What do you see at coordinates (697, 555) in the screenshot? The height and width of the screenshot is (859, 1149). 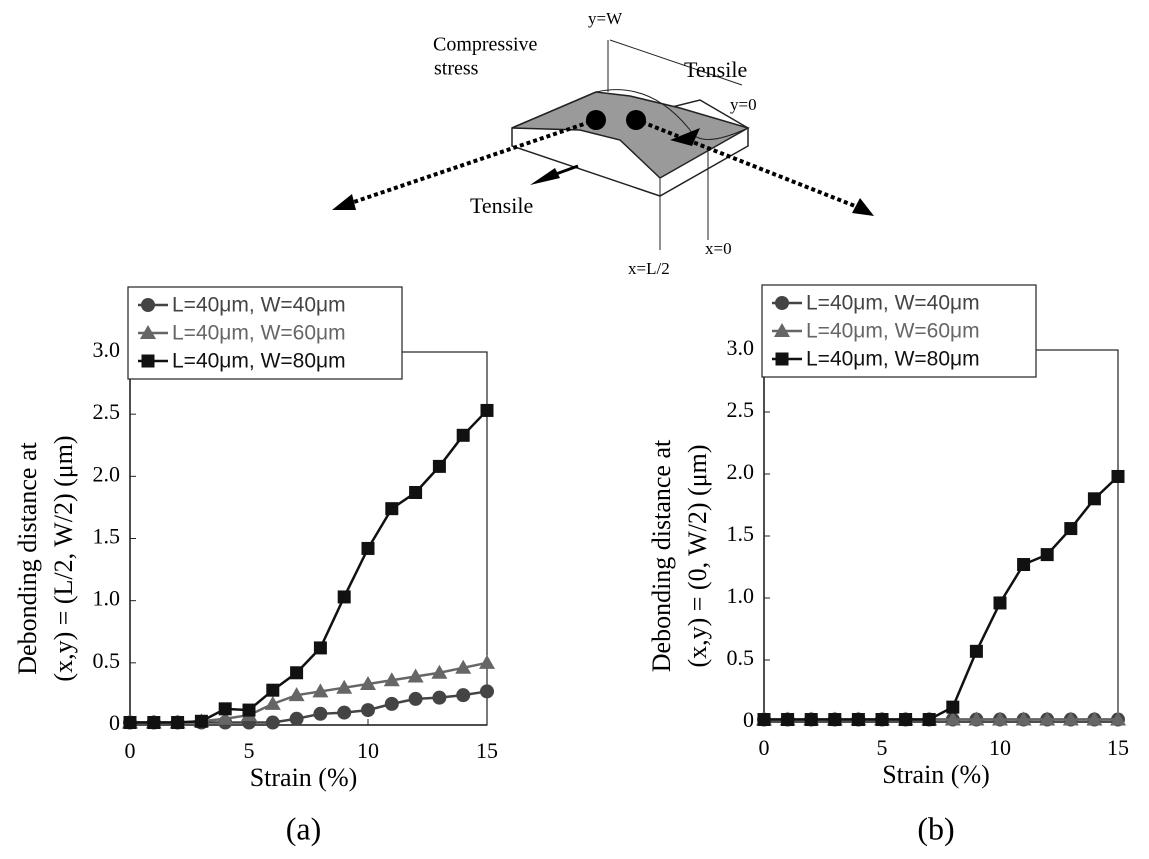 I see `y-axis-label: (x,y) = (0, W/2) (μm)` at bounding box center [697, 555].